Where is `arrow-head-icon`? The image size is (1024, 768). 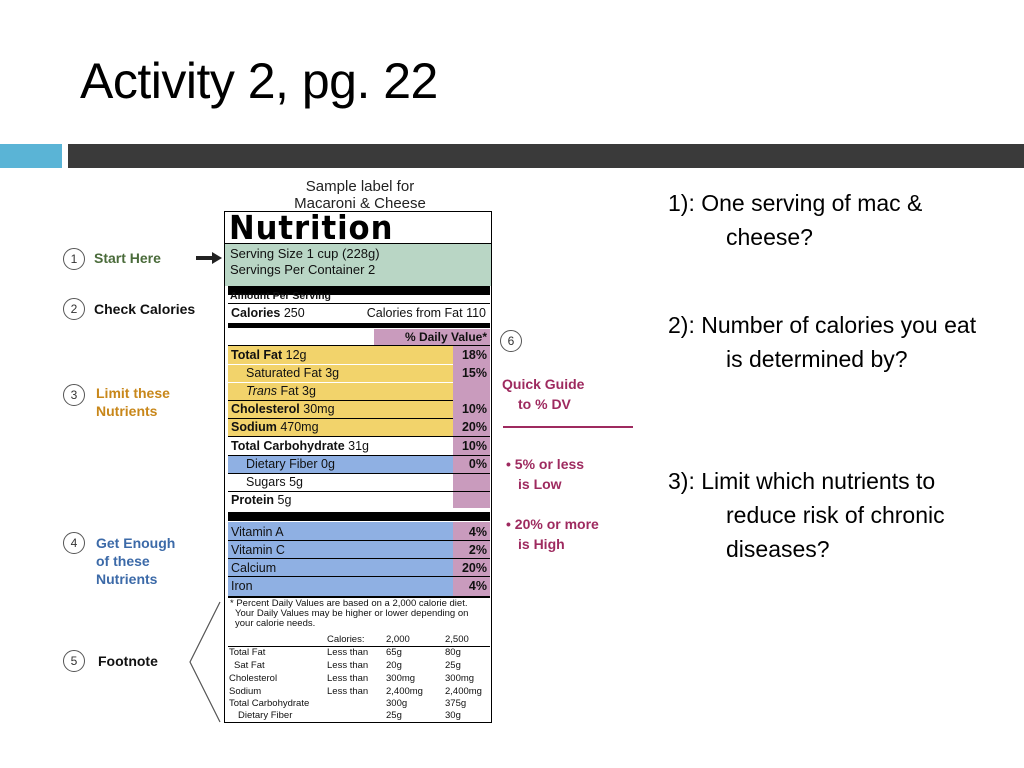 arrow-head-icon is located at coordinates (217, 258).